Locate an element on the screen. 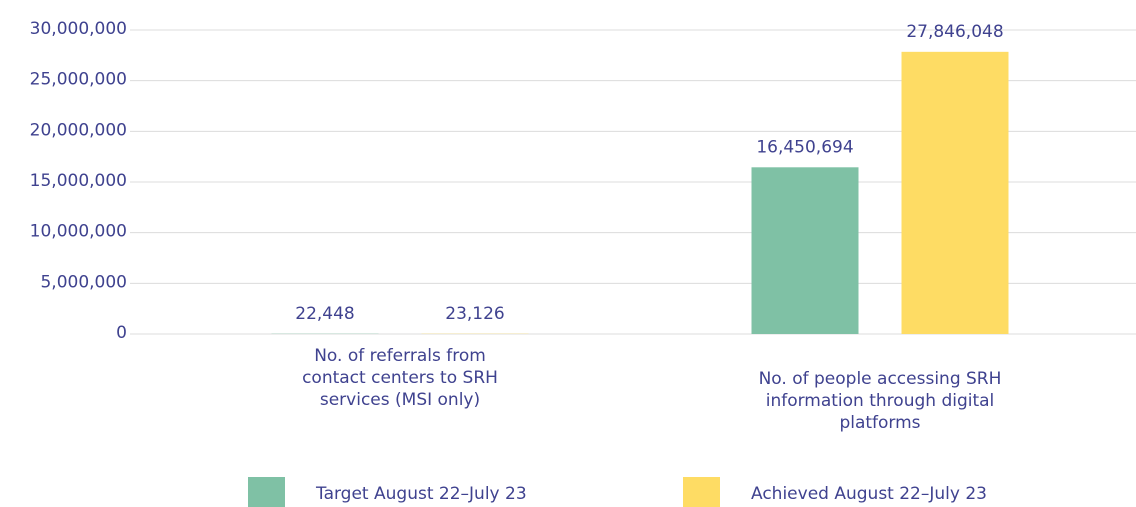  y-tick-label: 0 is located at coordinates (121, 333).